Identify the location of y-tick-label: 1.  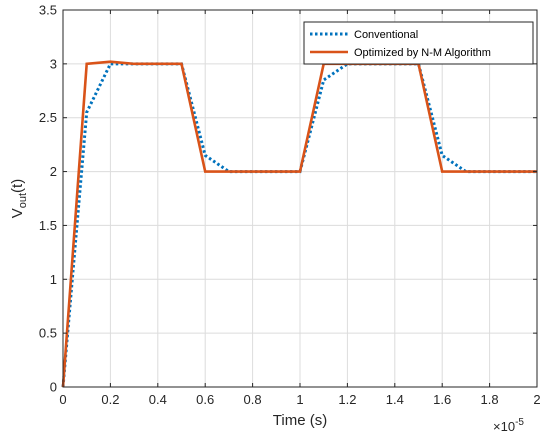
(53, 279).